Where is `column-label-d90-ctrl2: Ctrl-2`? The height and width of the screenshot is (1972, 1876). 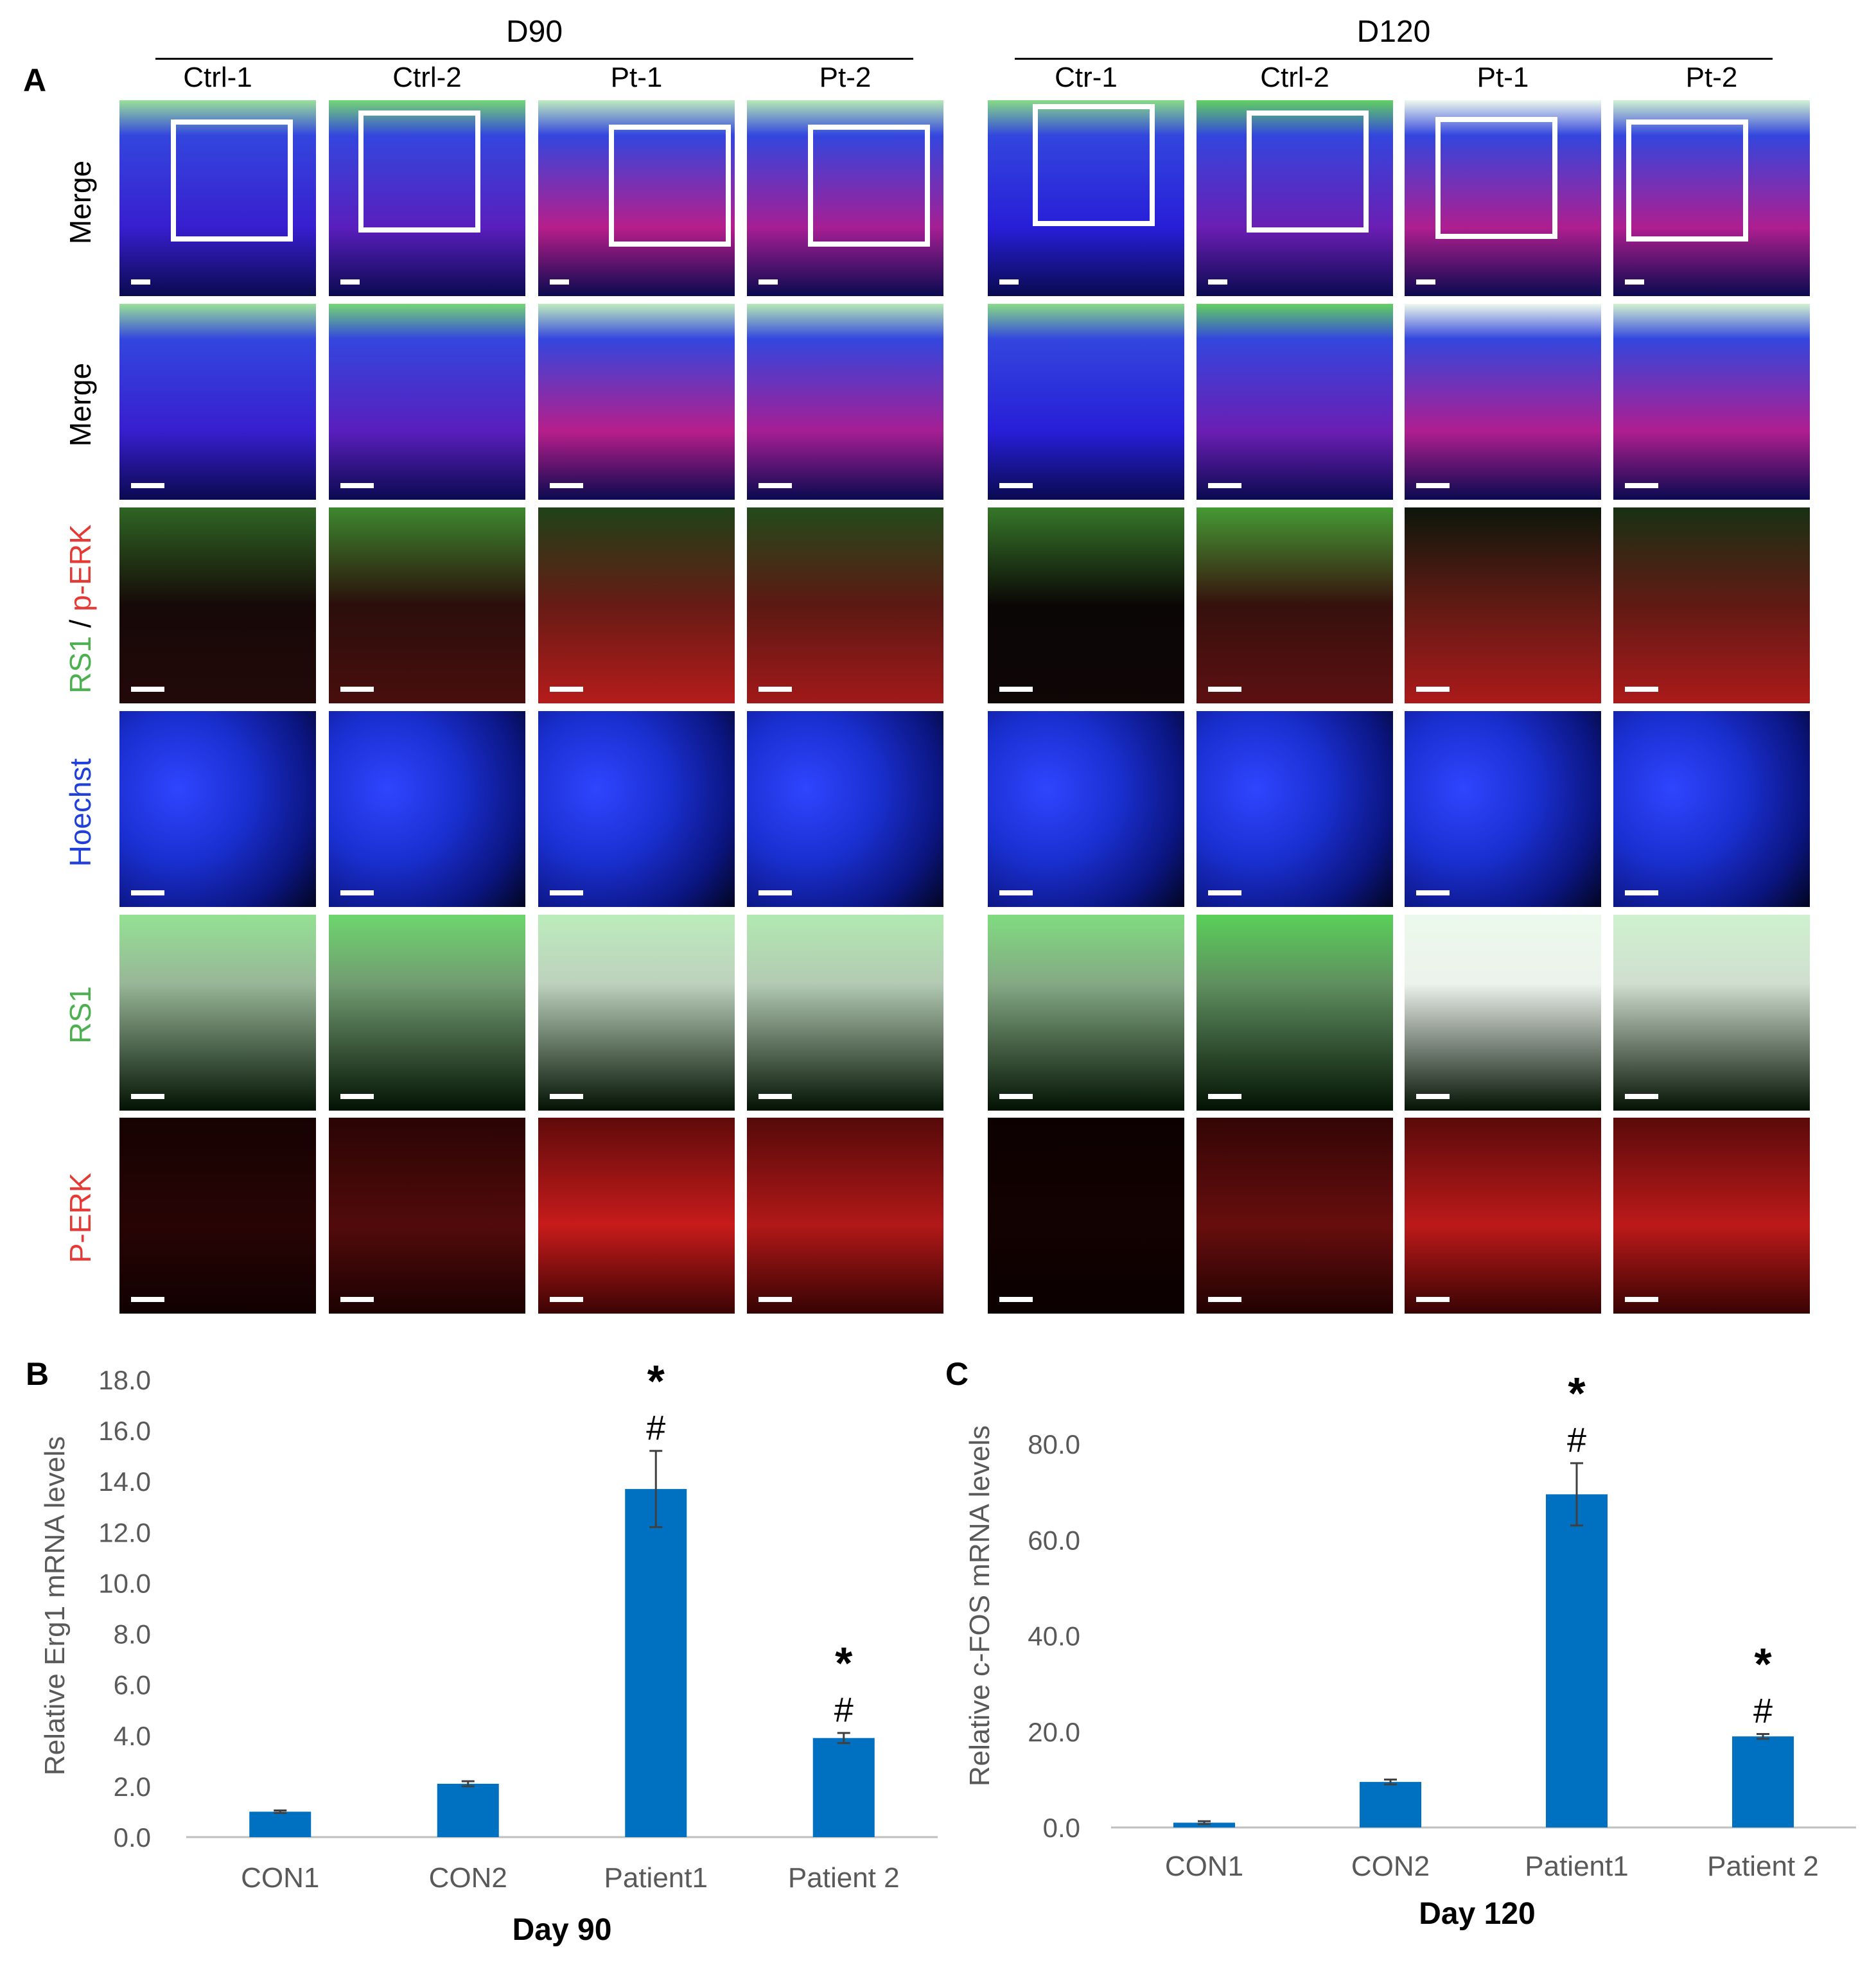
column-label-d90-ctrl2: Ctrl-2 is located at coordinates (427, 77).